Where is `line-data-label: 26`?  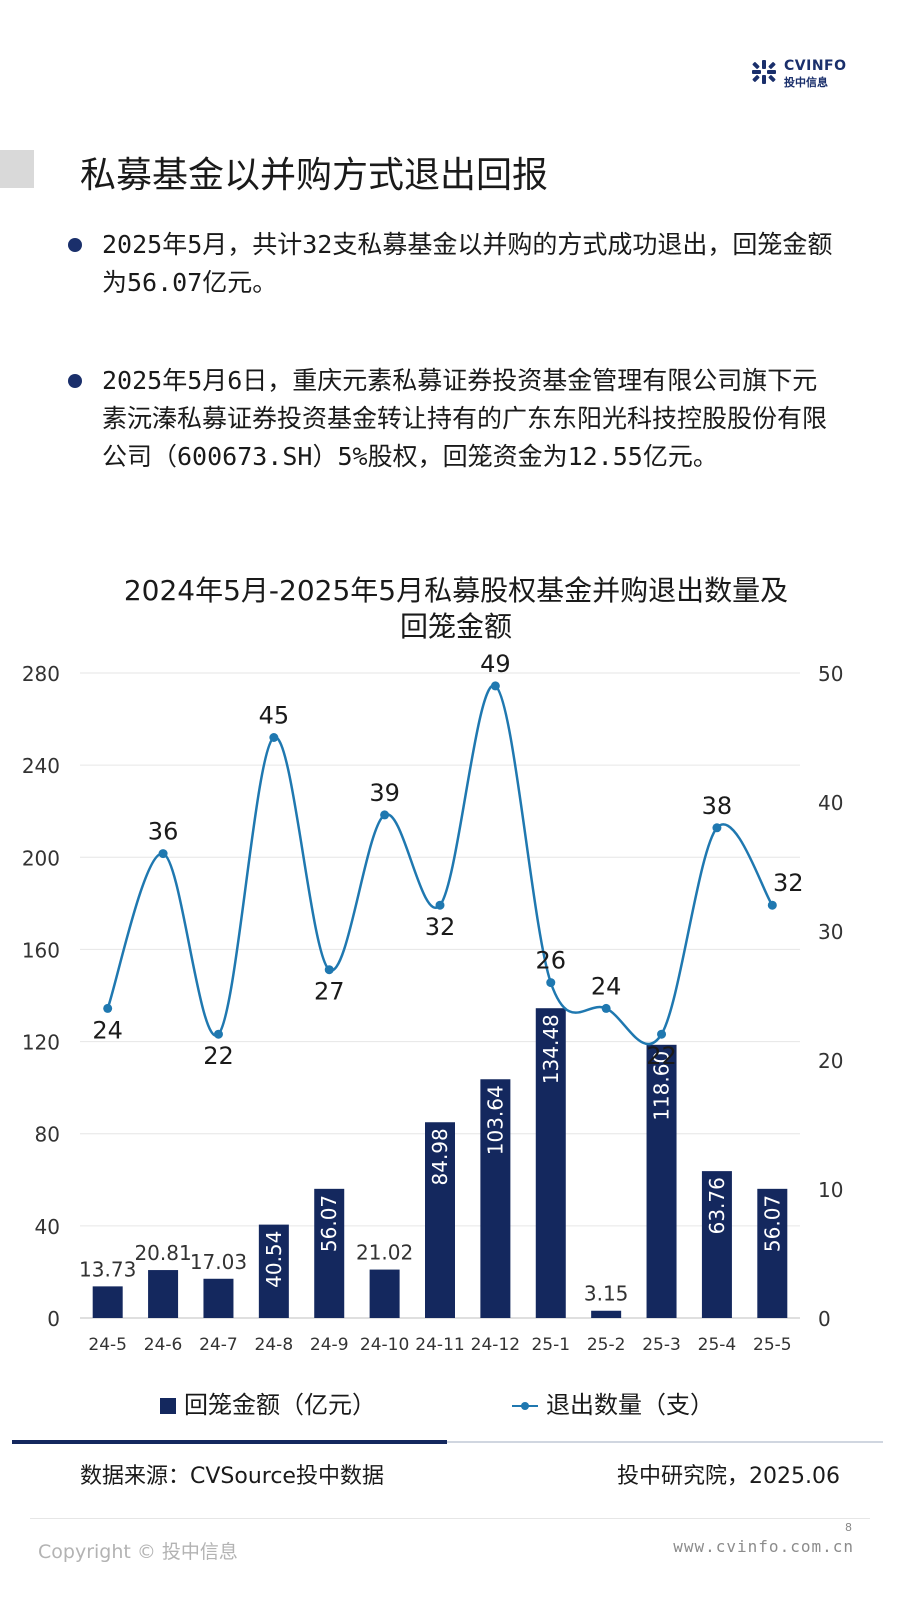
line-data-label: 26 is located at coordinates (550, 961).